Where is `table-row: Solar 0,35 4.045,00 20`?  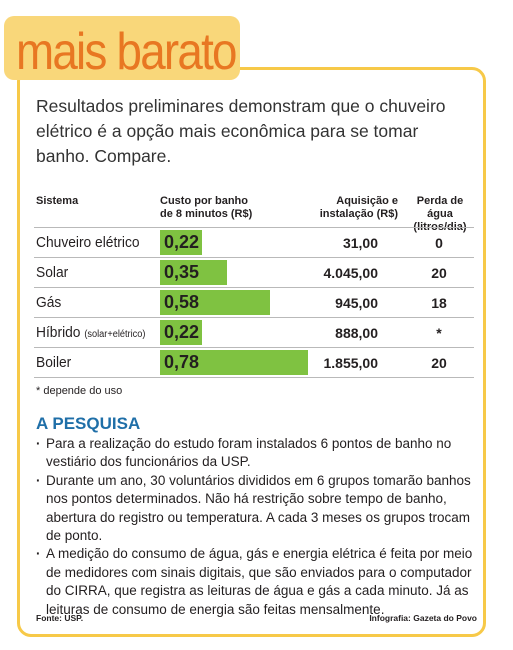 table-row: Solar 0,35 4.045,00 20 is located at coordinates (254, 273).